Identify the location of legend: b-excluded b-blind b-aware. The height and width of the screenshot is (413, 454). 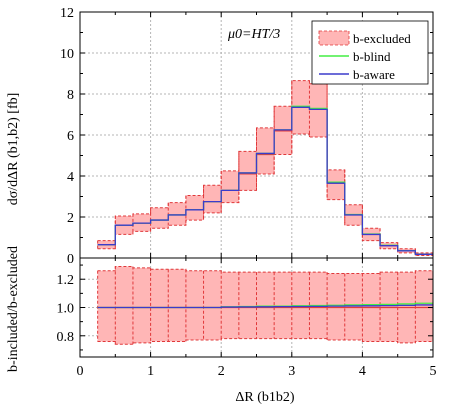
(370, 52).